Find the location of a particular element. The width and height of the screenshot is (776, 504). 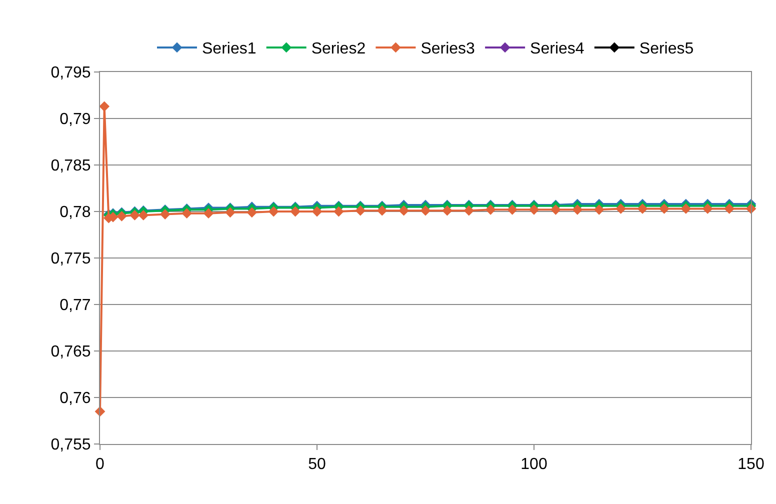

y-tick-label: 0,76 is located at coordinates (75, 399).